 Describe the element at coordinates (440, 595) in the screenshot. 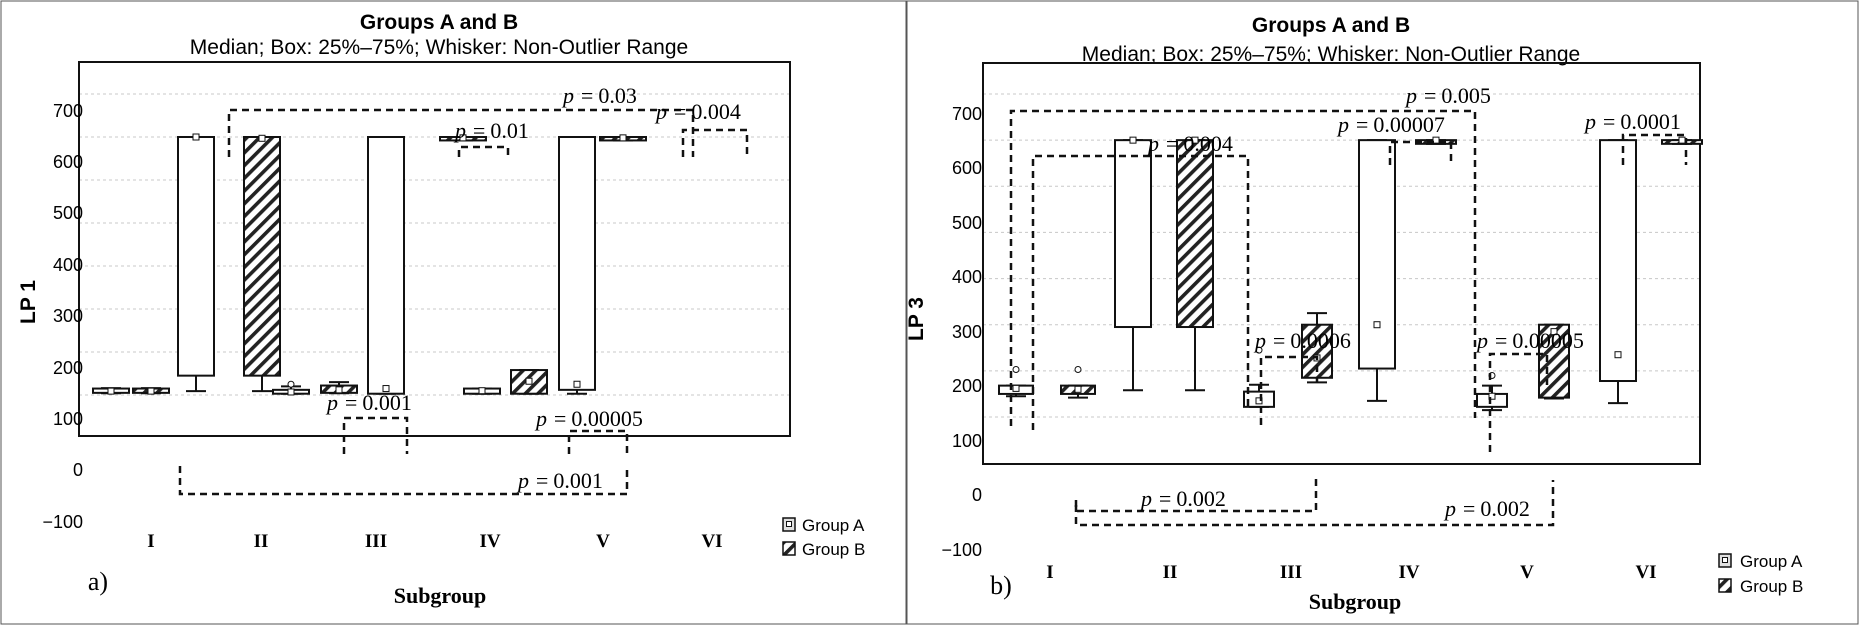

I see `panel-a-x-axis-label: Subgroup` at that location.